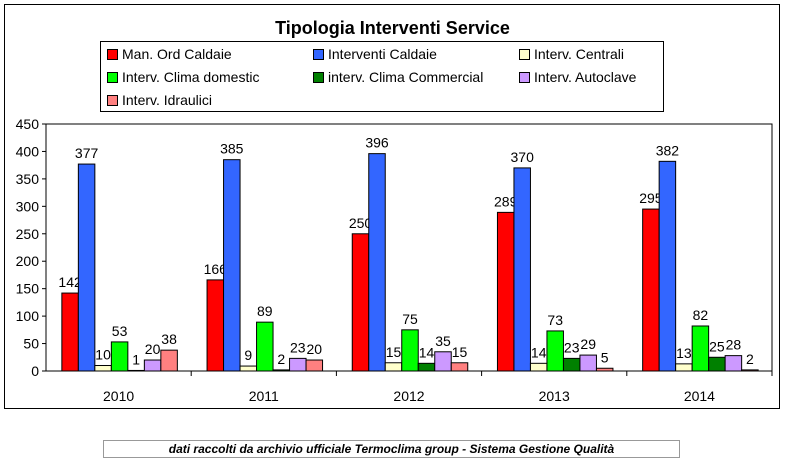  Describe the element at coordinates (410, 319) in the screenshot. I see `data-label: 75` at that location.